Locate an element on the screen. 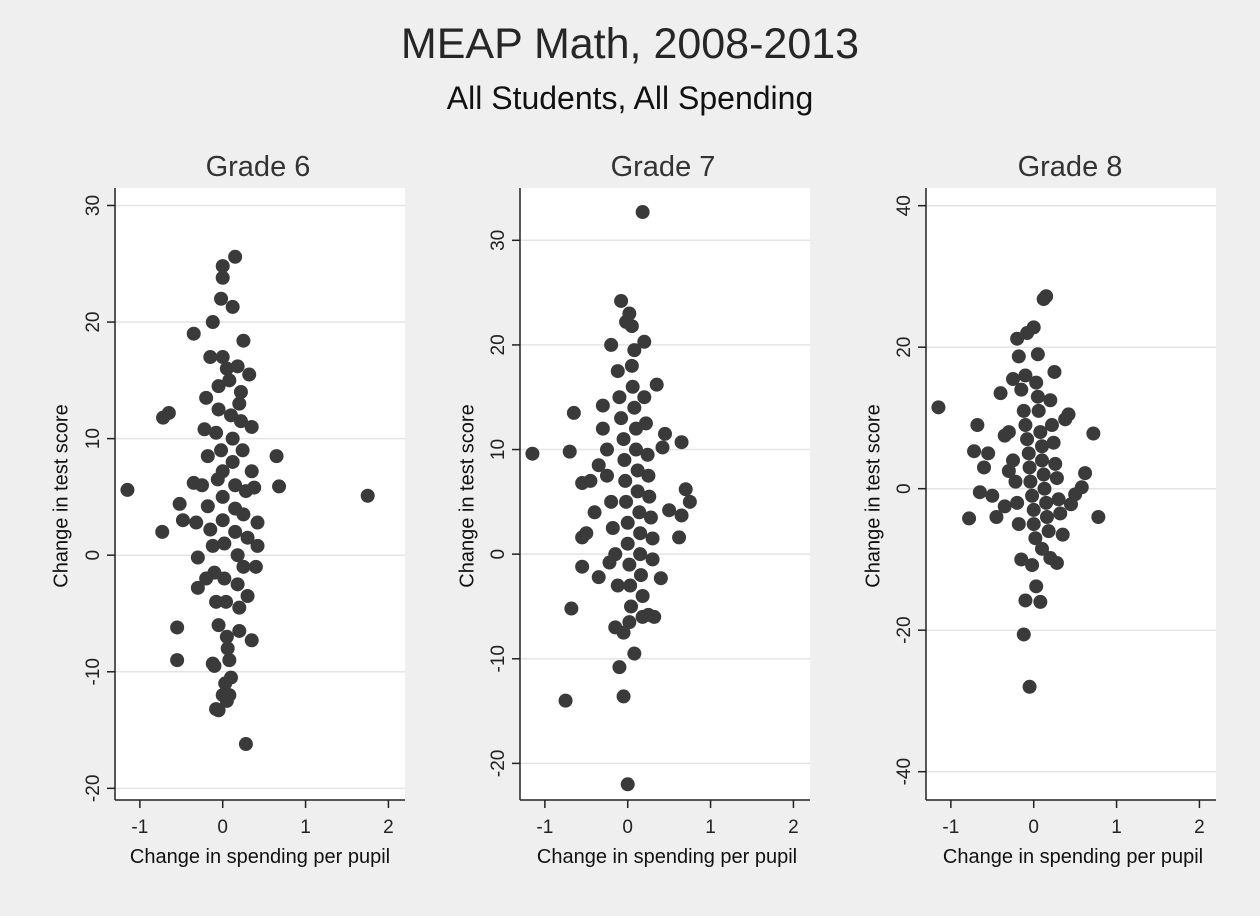  x-tick-label: 0 is located at coordinates (1033, 827).